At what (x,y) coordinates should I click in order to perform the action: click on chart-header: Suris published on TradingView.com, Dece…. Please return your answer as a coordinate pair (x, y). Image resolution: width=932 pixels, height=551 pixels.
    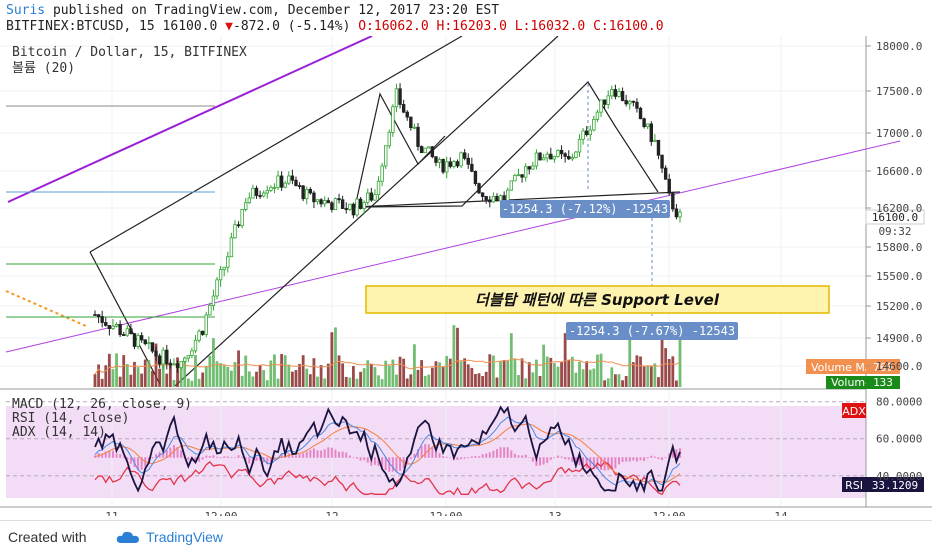
    Looking at the image, I should click on (466, 18).